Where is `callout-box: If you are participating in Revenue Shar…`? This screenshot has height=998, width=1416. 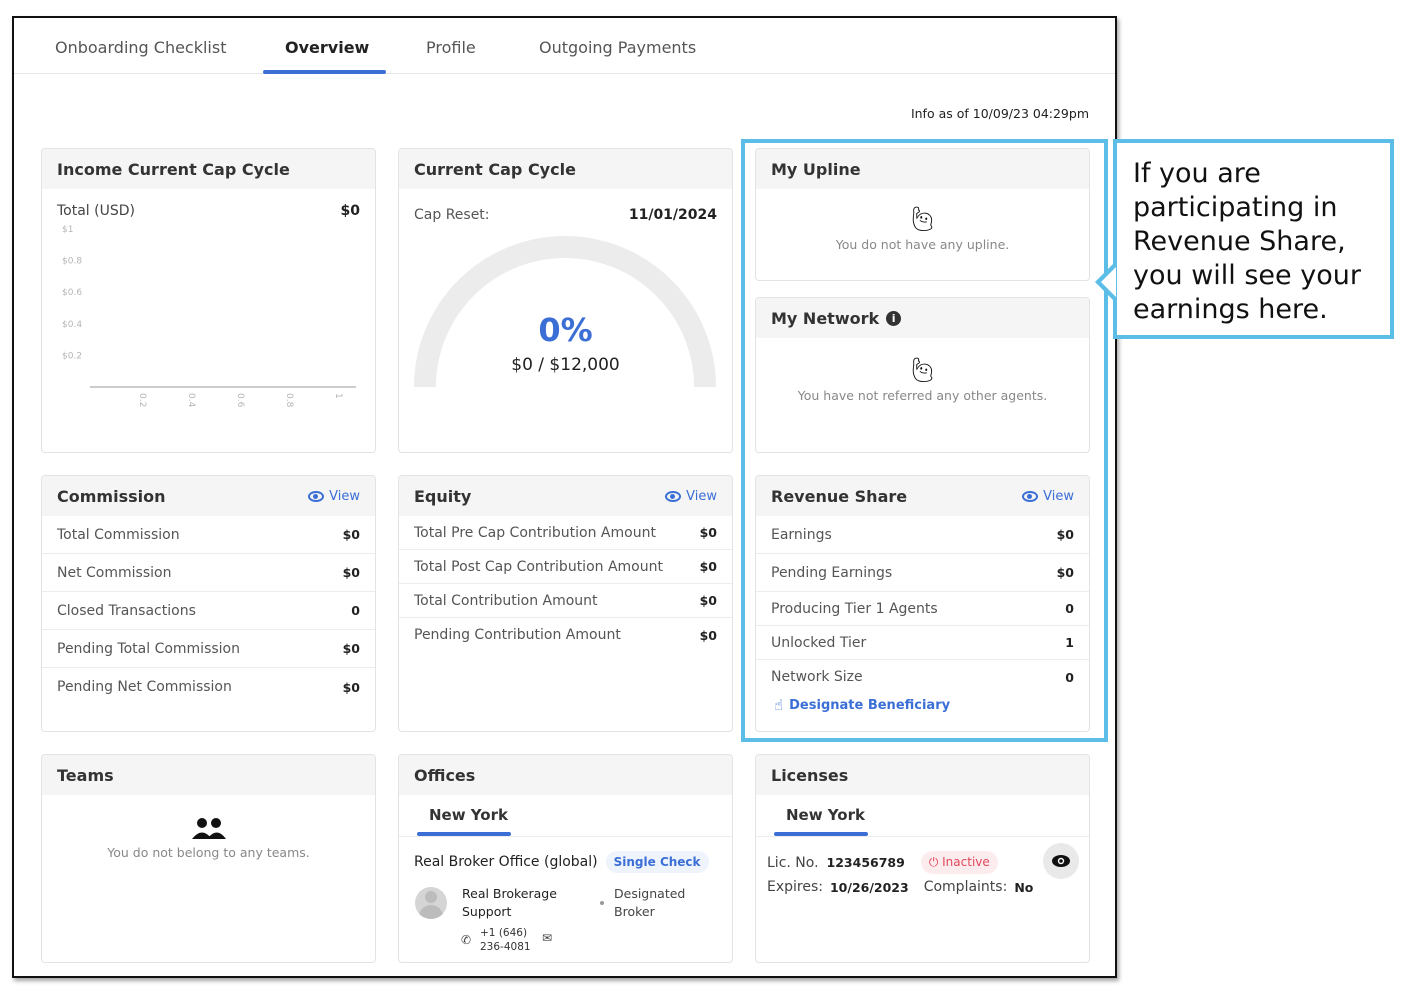 callout-box: If you are participating in Revenue Shar… is located at coordinates (1253, 239).